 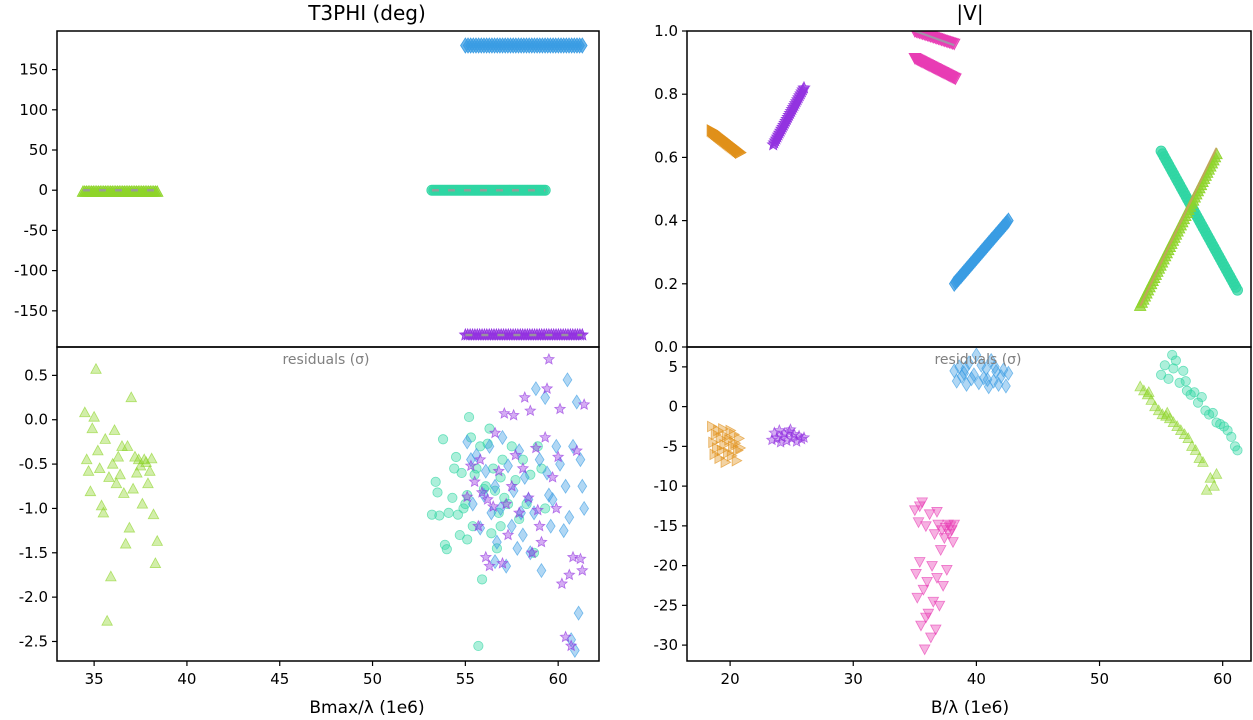 I want to click on t3phi-xlabel: Bmax/λ (1e6), so click(x=366, y=708).